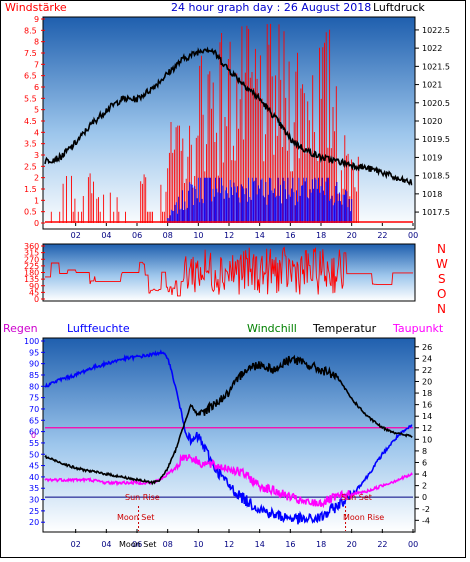 The height and width of the screenshot is (562, 470). I want to click on top-x-tick-label: 10, so click(198, 235).